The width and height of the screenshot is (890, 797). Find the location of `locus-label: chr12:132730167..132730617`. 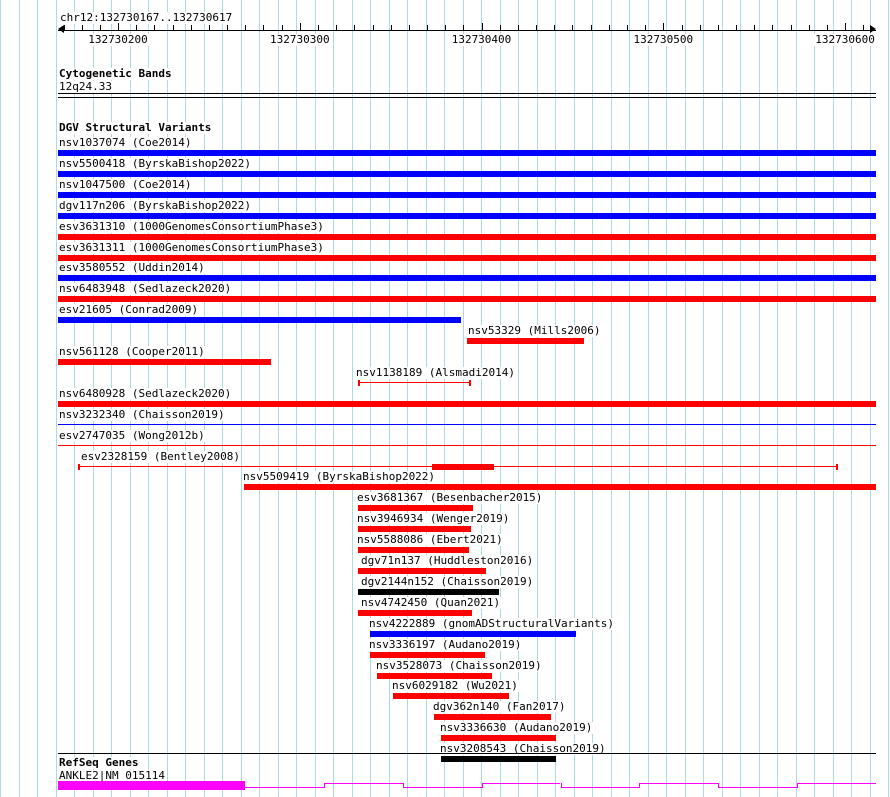

locus-label: chr12:132730167..132730617 is located at coordinates (146, 17).